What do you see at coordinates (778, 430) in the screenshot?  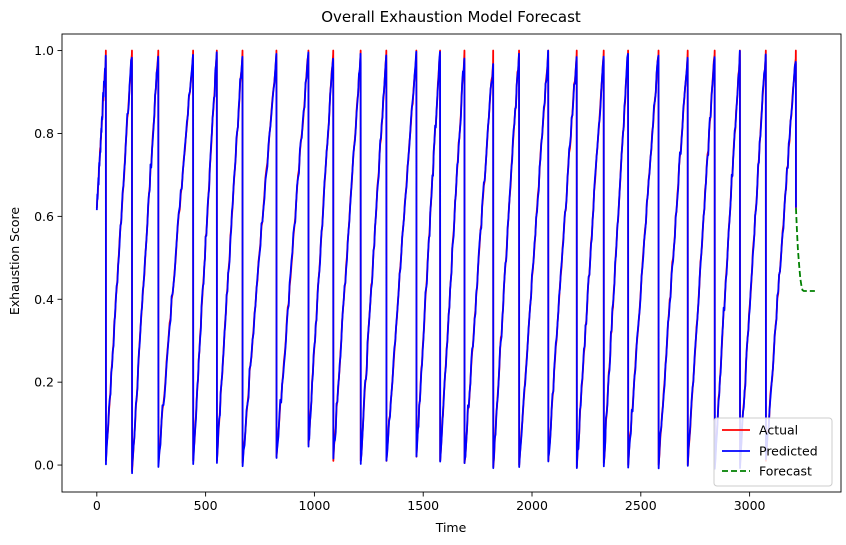 I see `legend-label-actual: Actual` at bounding box center [778, 430].